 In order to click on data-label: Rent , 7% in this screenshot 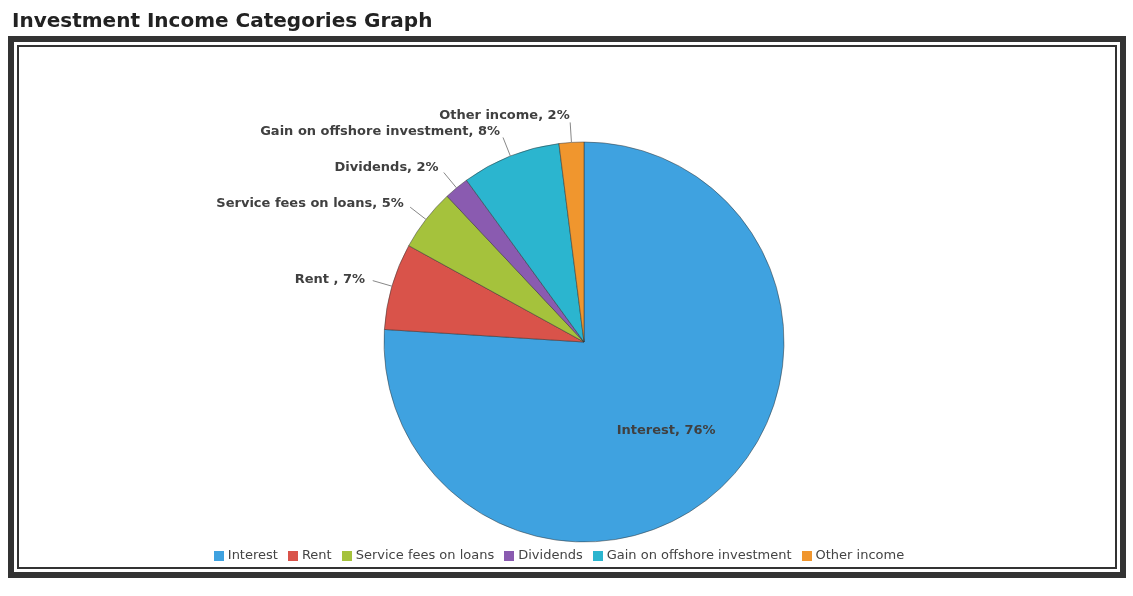, I will do `click(330, 278)`.